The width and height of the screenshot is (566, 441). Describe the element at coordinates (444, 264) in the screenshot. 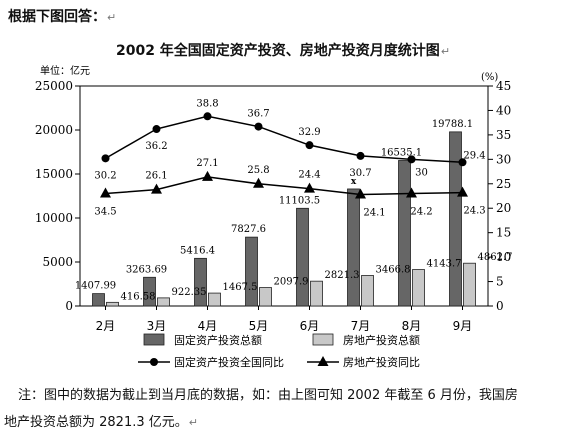

I see `real-estate-data-label: 4143.7` at that location.